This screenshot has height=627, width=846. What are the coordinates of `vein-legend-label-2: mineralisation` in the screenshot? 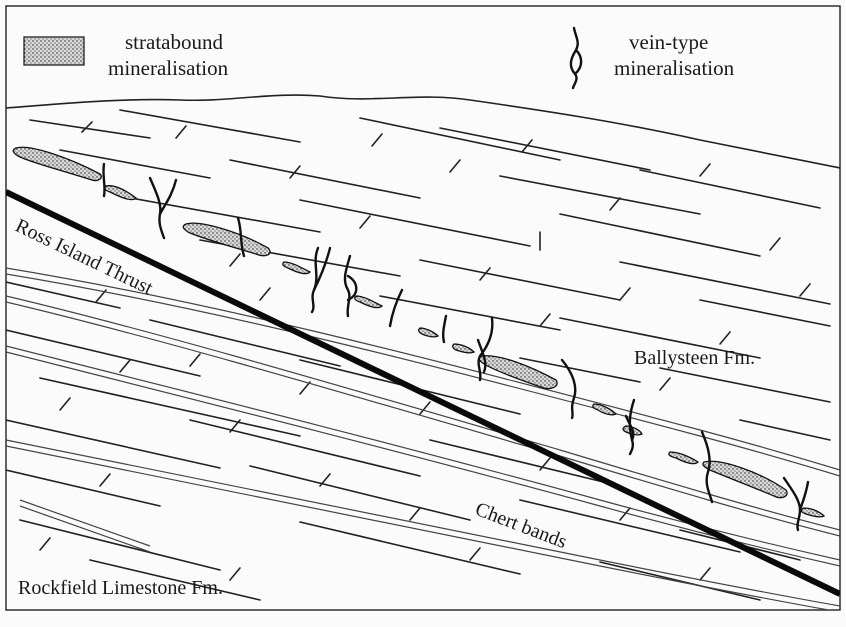 It's located at (674, 68).